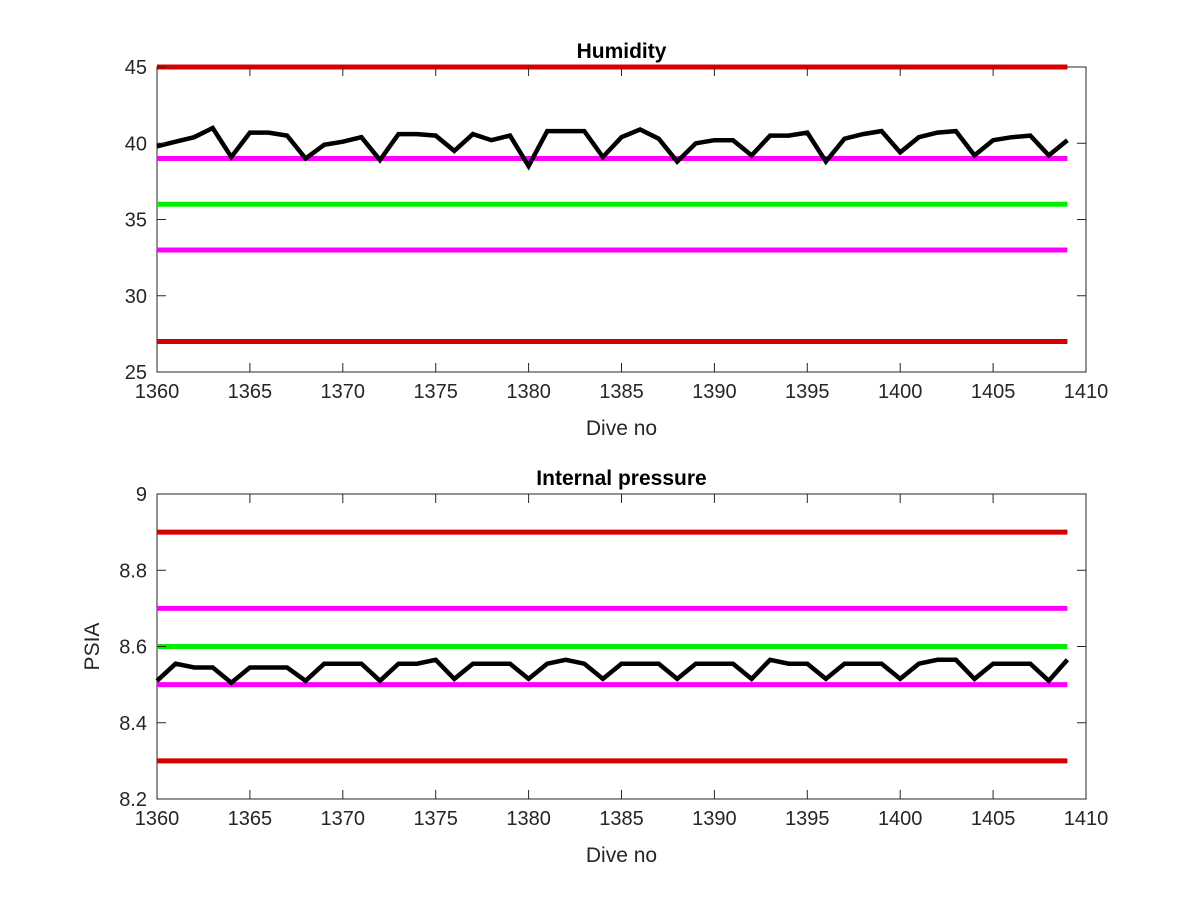 The width and height of the screenshot is (1200, 900). Describe the element at coordinates (141, 495) in the screenshot. I see `y-tick-label: 9` at that location.